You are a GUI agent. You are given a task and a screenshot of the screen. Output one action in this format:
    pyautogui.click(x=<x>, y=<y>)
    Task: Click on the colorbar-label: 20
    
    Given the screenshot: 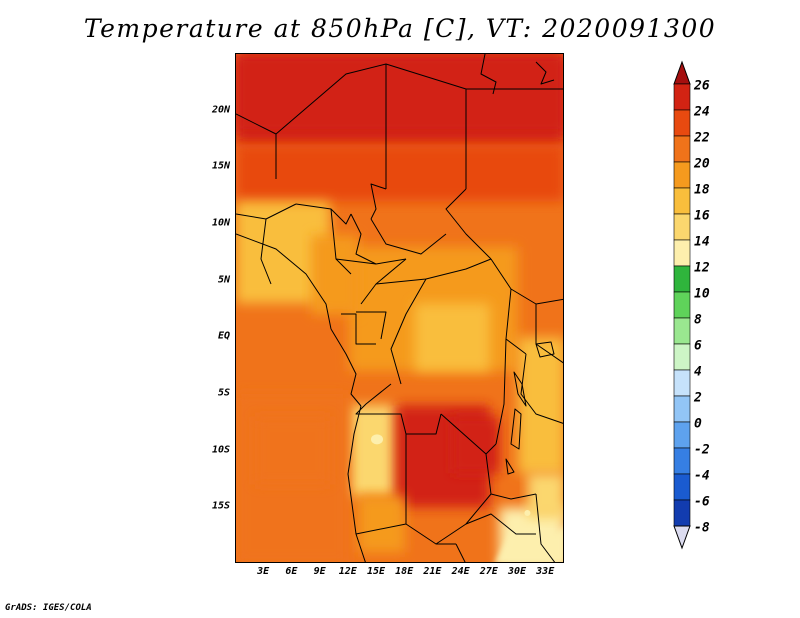 What is the action you would take?
    pyautogui.click(x=702, y=164)
    